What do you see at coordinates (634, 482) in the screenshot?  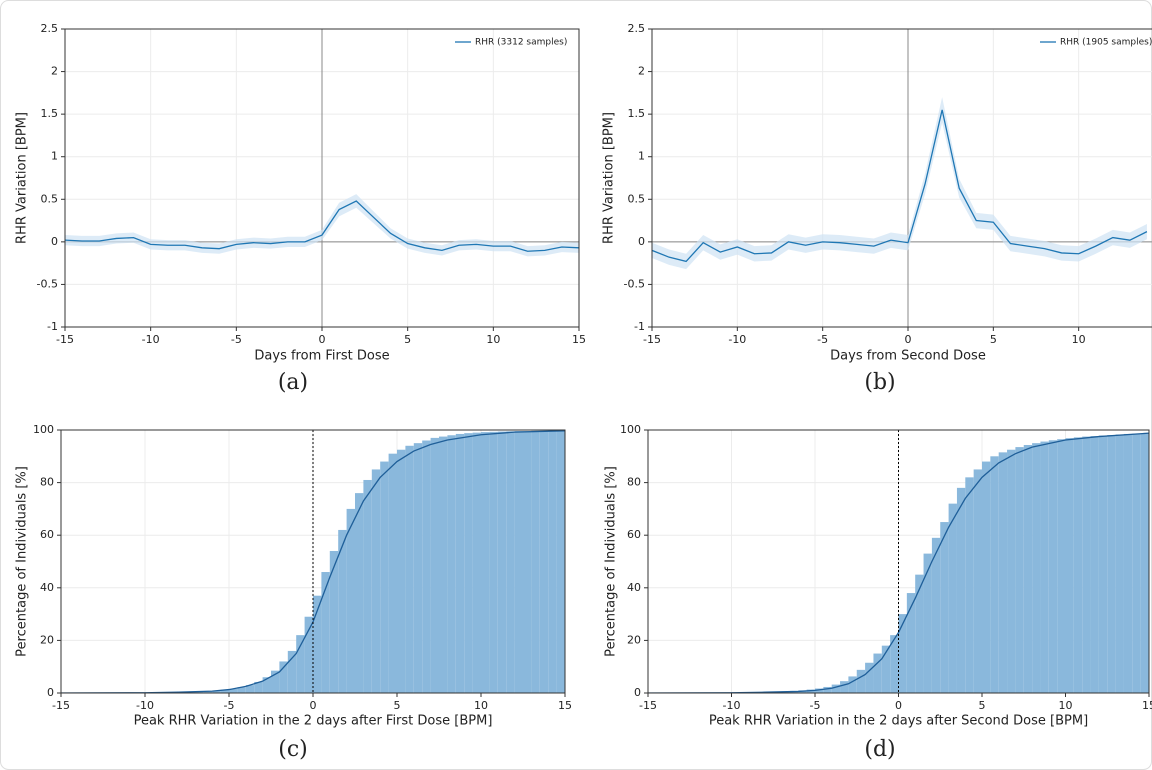 I see `y-tick-label: 80` at bounding box center [634, 482].